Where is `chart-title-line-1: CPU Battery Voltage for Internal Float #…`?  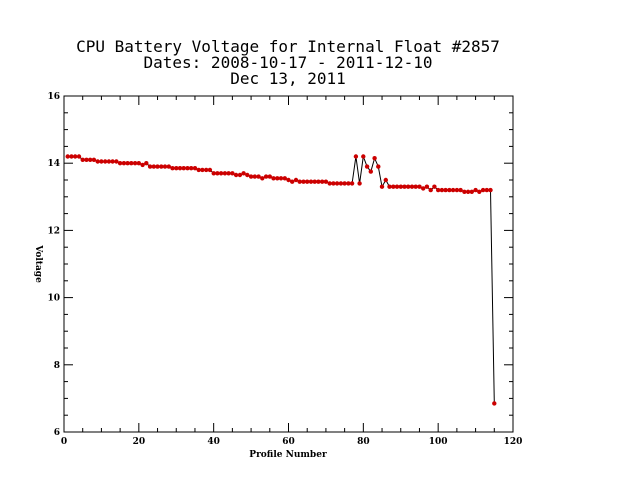 chart-title-line-1: CPU Battery Voltage for Internal Float #… is located at coordinates (288, 46).